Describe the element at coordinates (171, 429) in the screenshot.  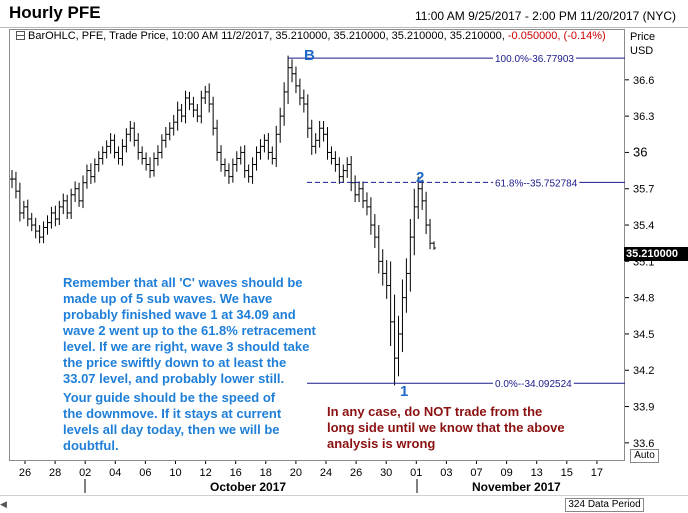
I see `annotation-line: levels all day today, then we will be` at that location.